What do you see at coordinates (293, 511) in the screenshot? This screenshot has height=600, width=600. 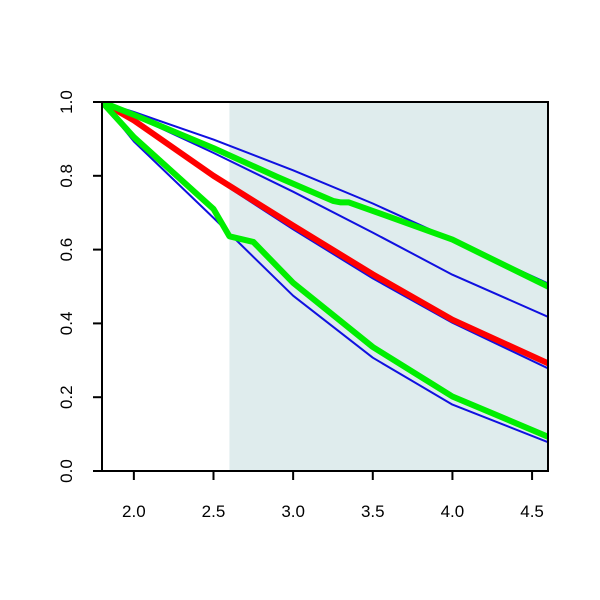 I see `x-tick-label: 3.0` at bounding box center [293, 511].